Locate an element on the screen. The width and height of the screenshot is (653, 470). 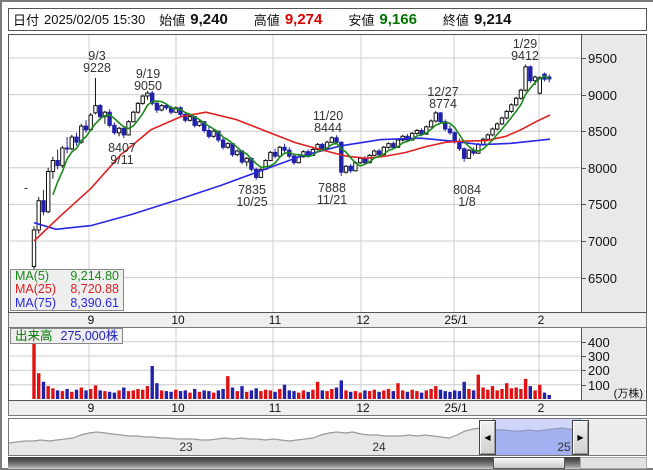
volume-tick-label: 400 is located at coordinates (599, 342).